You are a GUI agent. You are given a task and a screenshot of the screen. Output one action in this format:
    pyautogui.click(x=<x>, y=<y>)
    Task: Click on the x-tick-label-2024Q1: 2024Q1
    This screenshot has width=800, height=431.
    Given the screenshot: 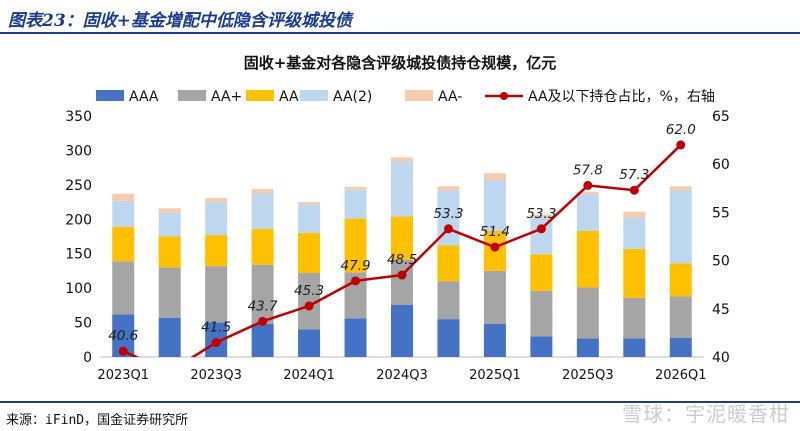 What is the action you would take?
    pyautogui.click(x=309, y=375)
    